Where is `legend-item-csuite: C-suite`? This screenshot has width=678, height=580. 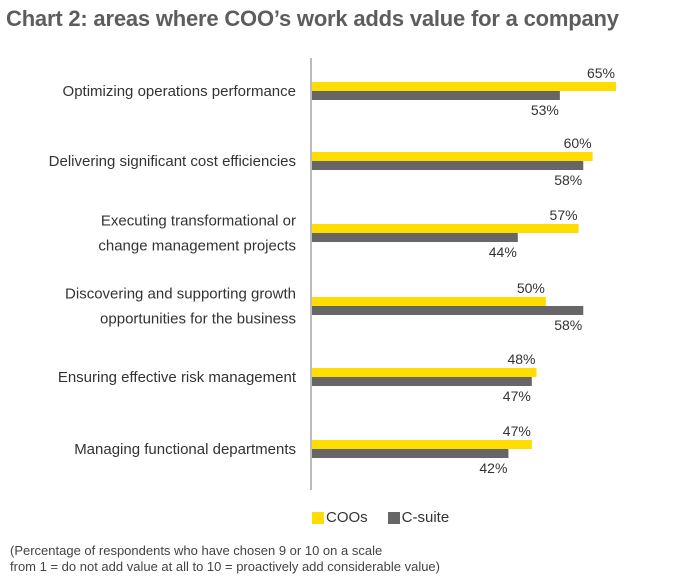
legend-item-csuite: C-suite is located at coordinates (418, 517).